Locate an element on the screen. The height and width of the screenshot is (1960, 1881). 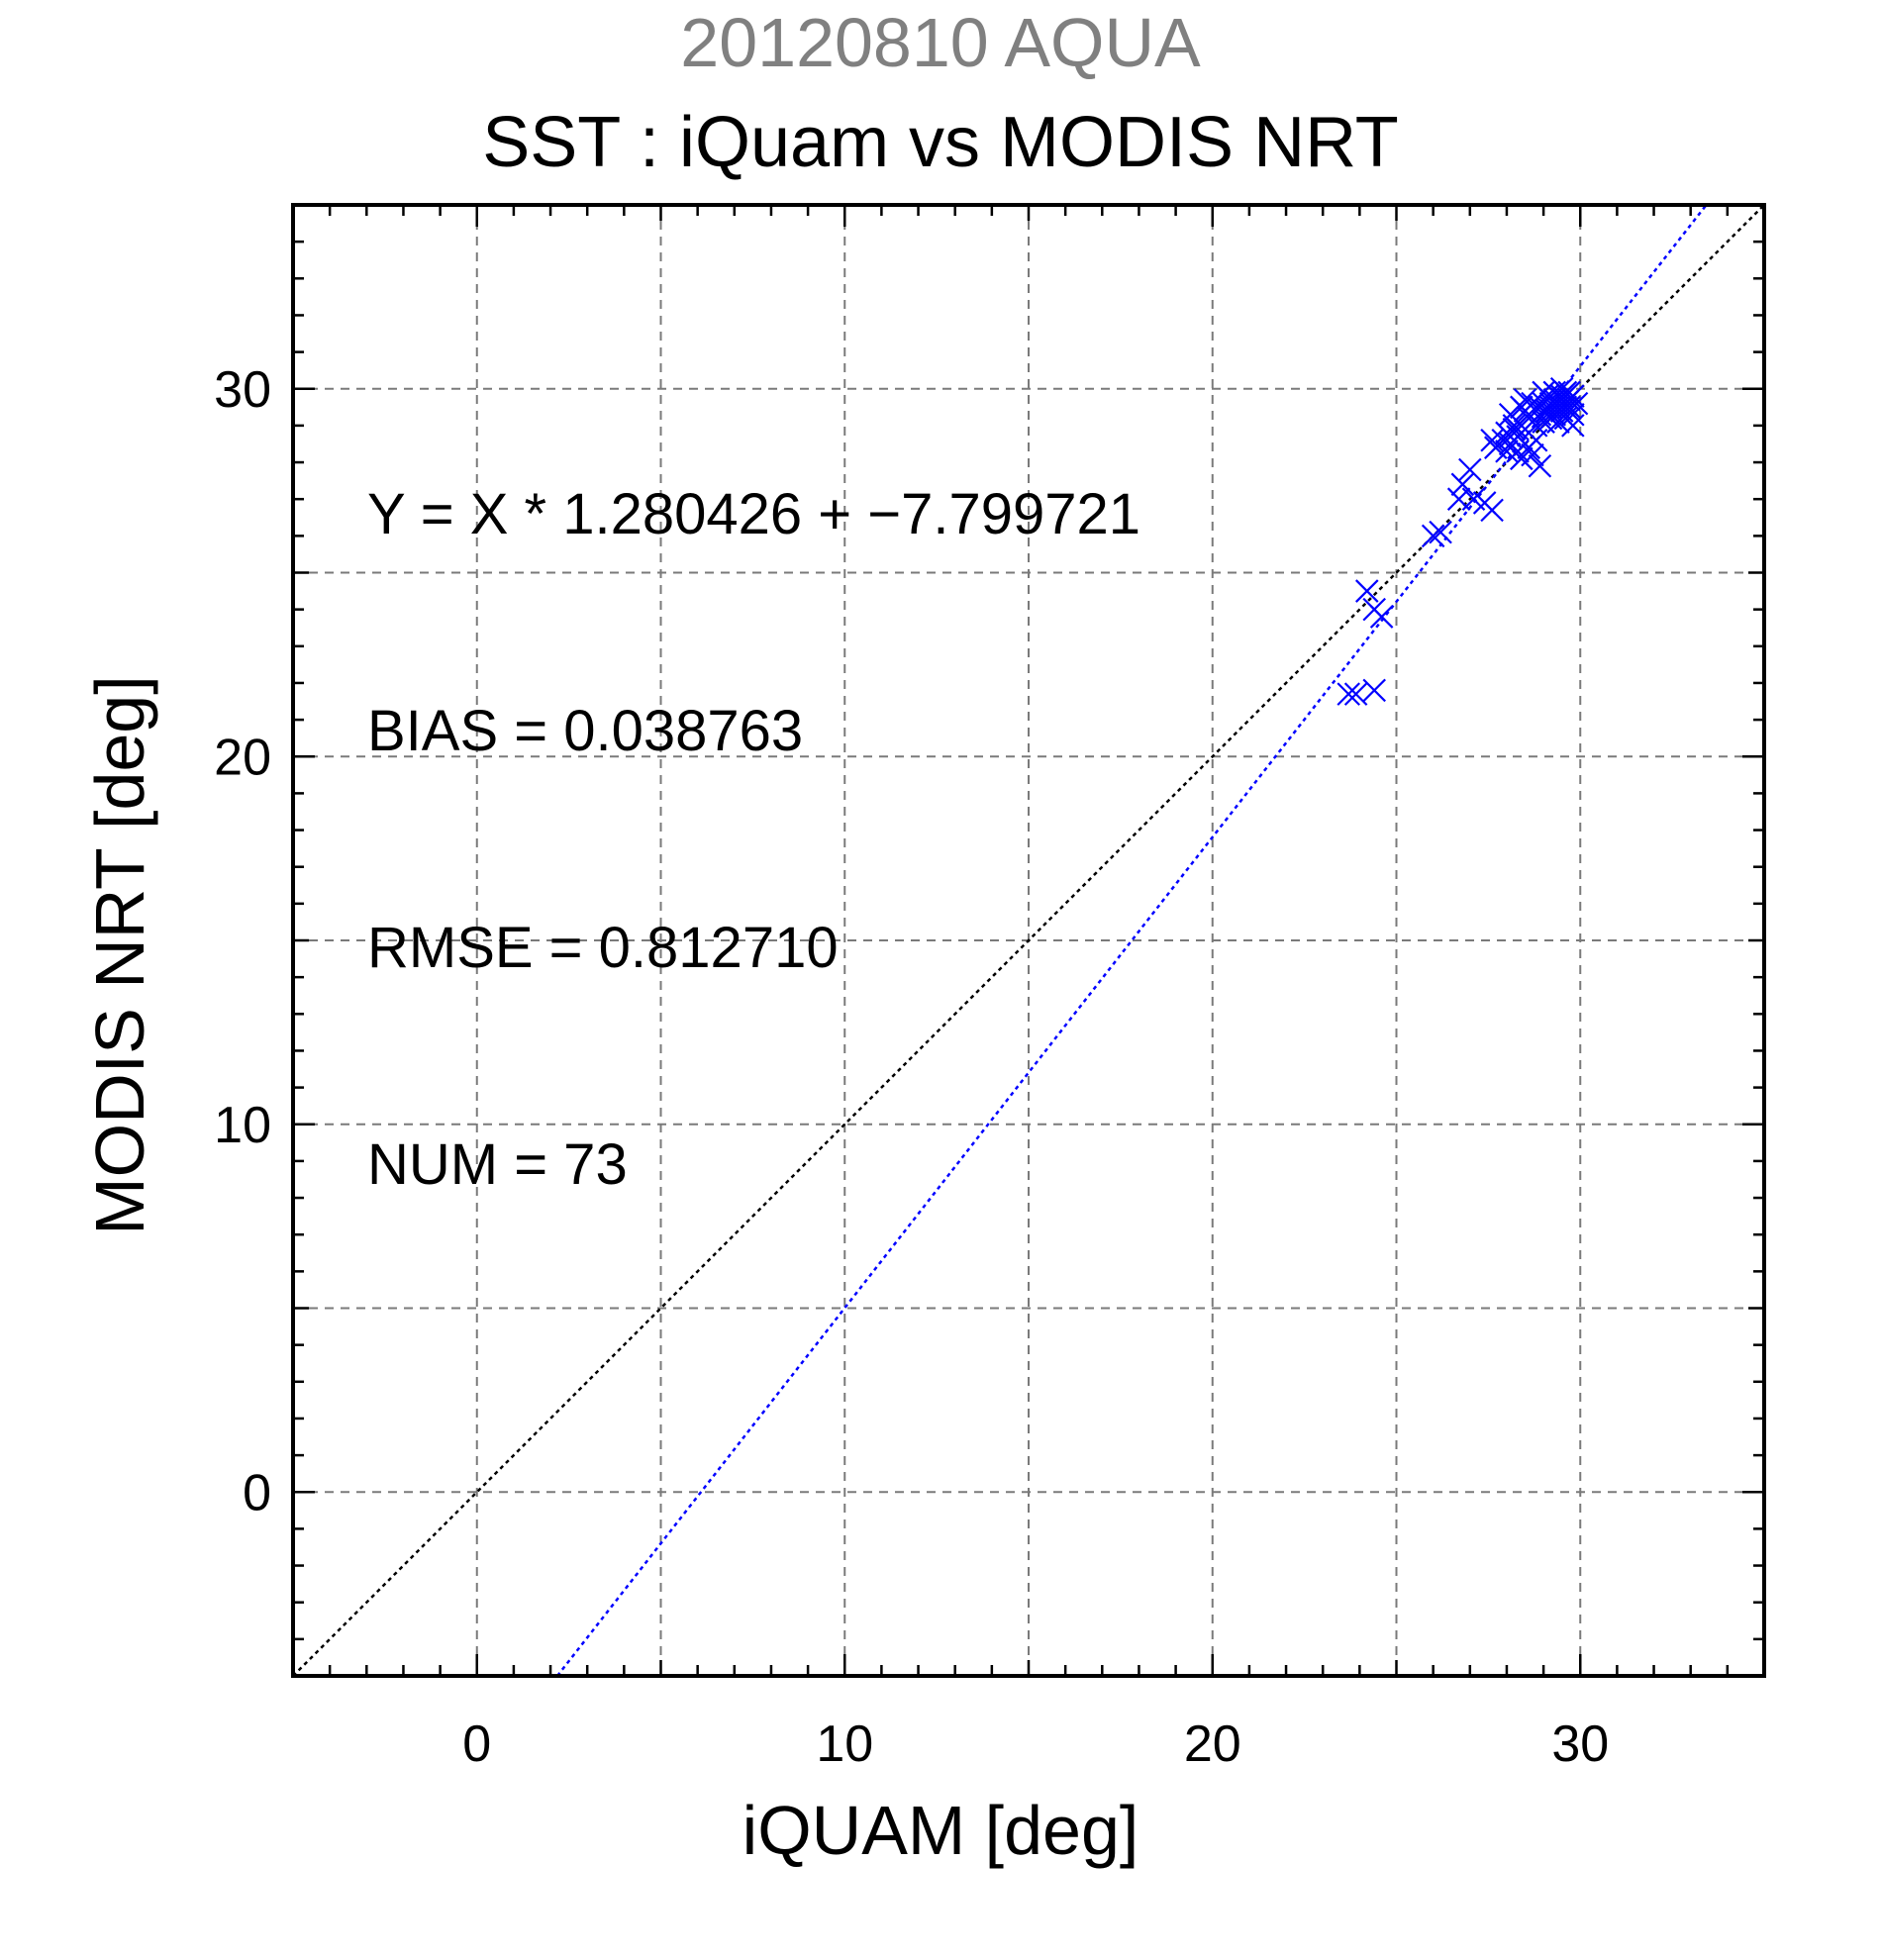
chart-supertitle: 20120810 AQUA is located at coordinates (941, 42).